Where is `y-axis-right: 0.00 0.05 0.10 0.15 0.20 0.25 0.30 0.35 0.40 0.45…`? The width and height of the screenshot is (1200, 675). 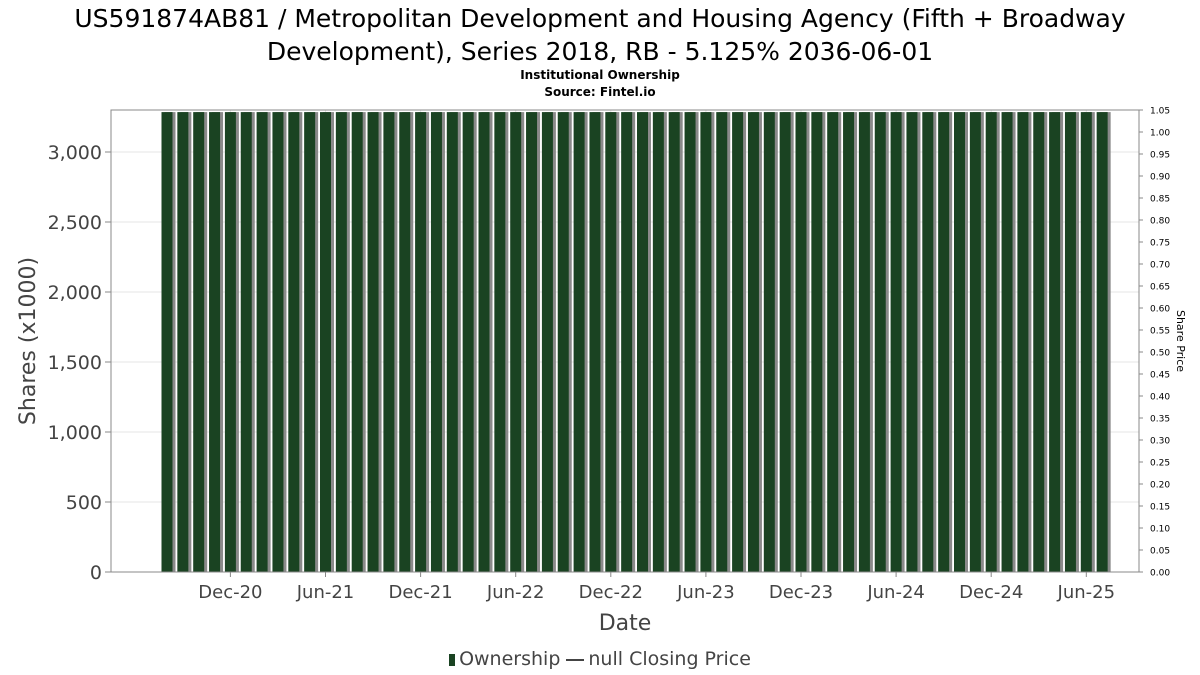
y-axis-right: 0.00 0.05 0.10 0.15 0.20 0.25 0.30 0.35 0.40 0.45… is located at coordinates (1154, 343).